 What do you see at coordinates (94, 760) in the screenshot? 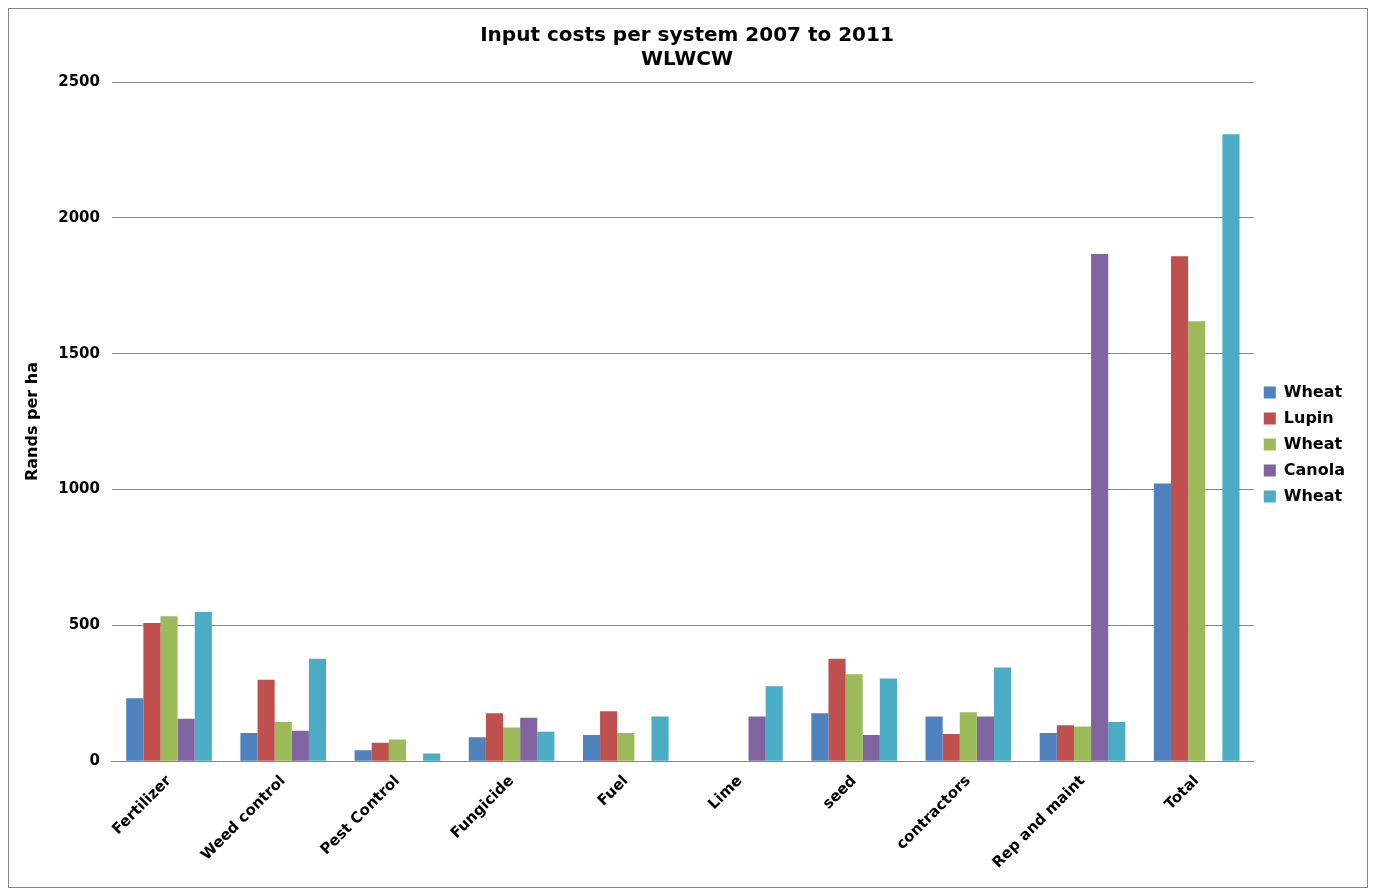
I see `y-tick-label: 0` at bounding box center [94, 760].